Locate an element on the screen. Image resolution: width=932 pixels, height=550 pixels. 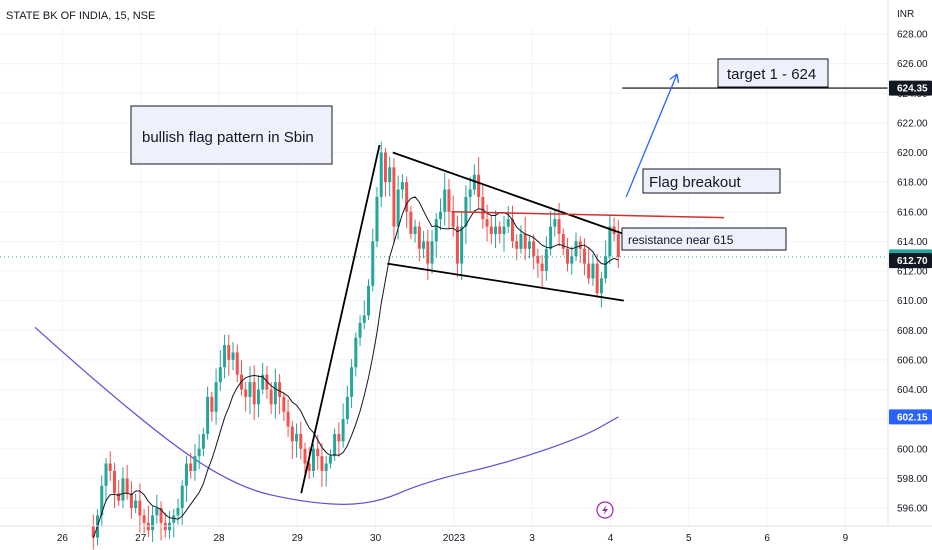
flag-upper-line is located at coordinates (508, 193).